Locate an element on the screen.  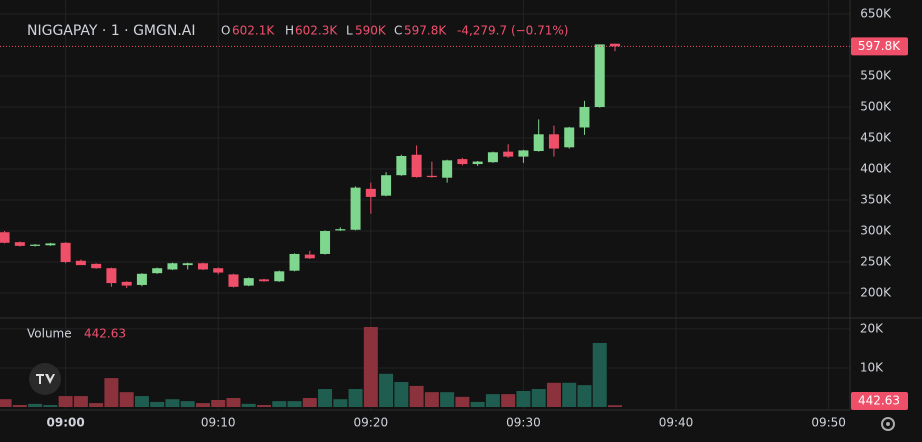
gear-center is located at coordinates (888, 424).